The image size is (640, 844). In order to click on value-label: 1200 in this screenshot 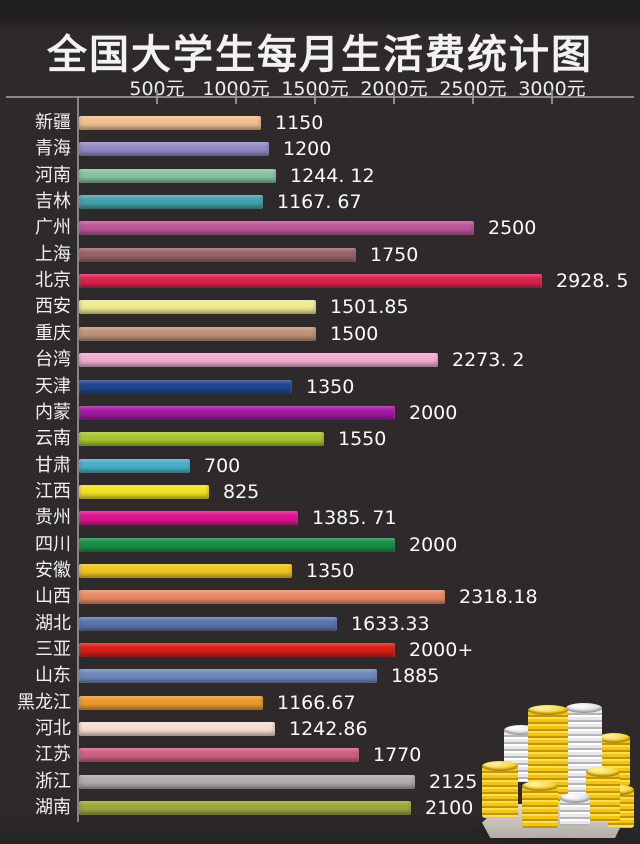, I will do `click(307, 149)`.